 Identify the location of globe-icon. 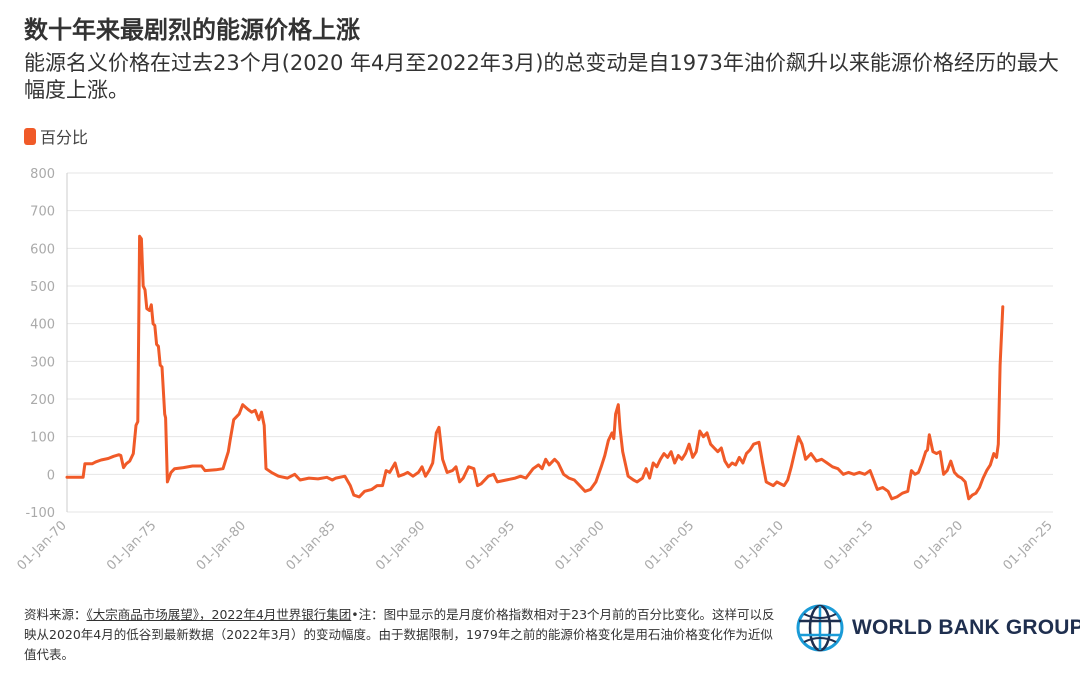
(820, 628).